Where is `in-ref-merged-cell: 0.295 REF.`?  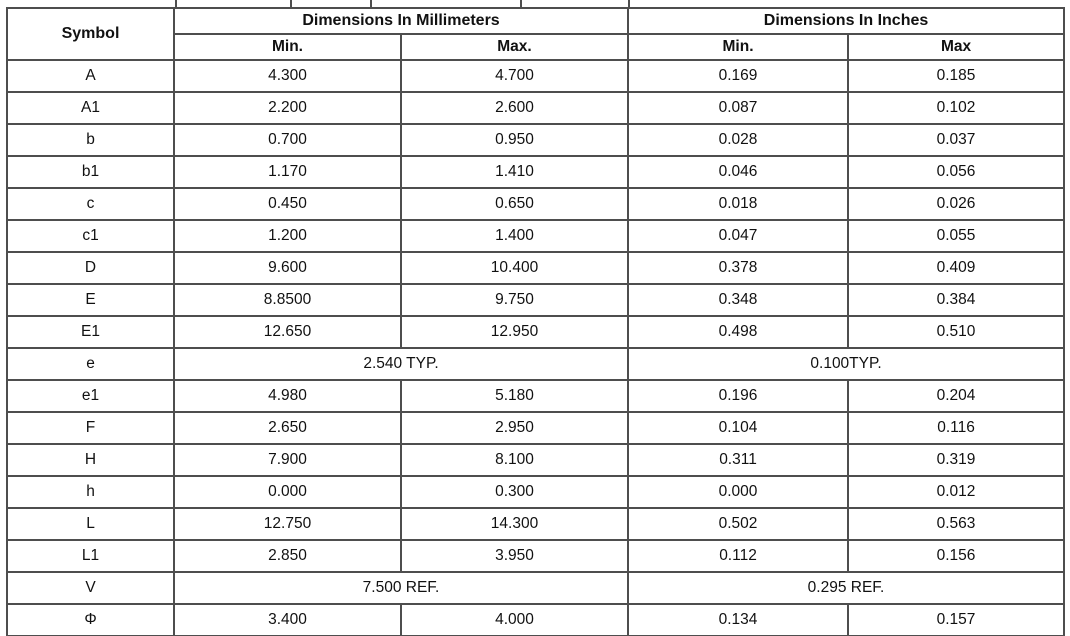
in-ref-merged-cell: 0.295 REF. is located at coordinates (846, 588).